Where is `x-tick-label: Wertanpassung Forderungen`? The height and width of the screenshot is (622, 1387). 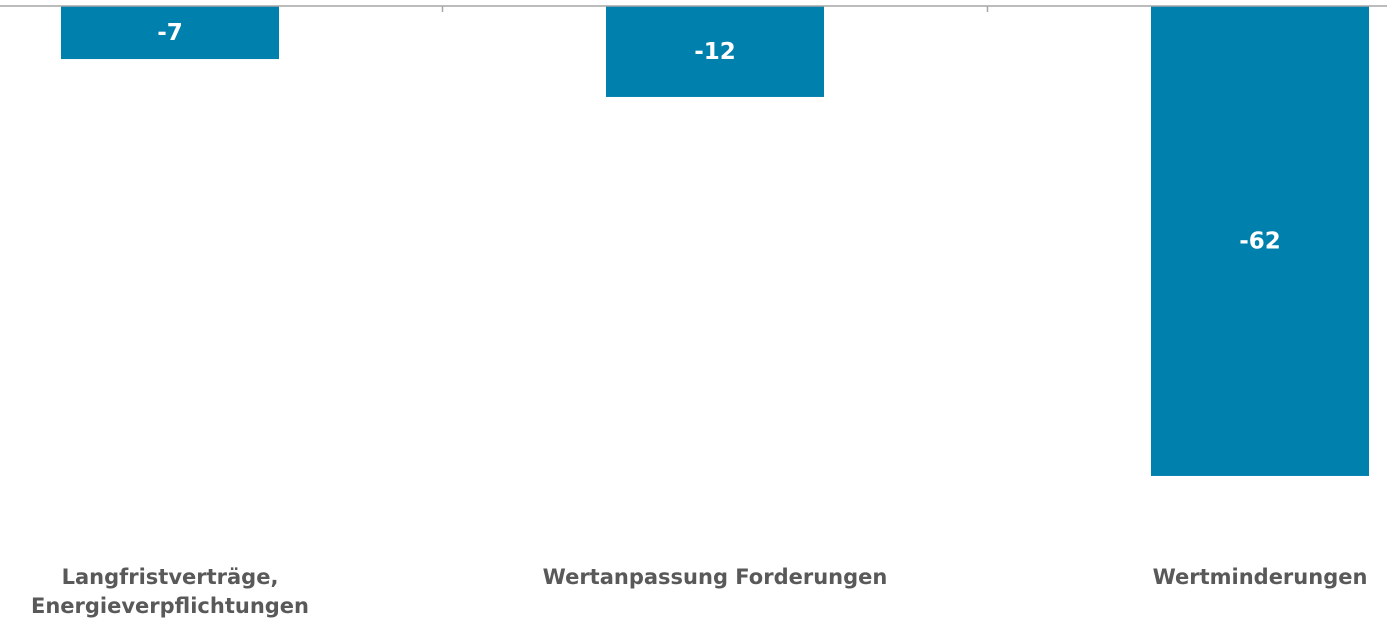
x-tick-label: Wertanpassung Forderungen is located at coordinates (715, 577).